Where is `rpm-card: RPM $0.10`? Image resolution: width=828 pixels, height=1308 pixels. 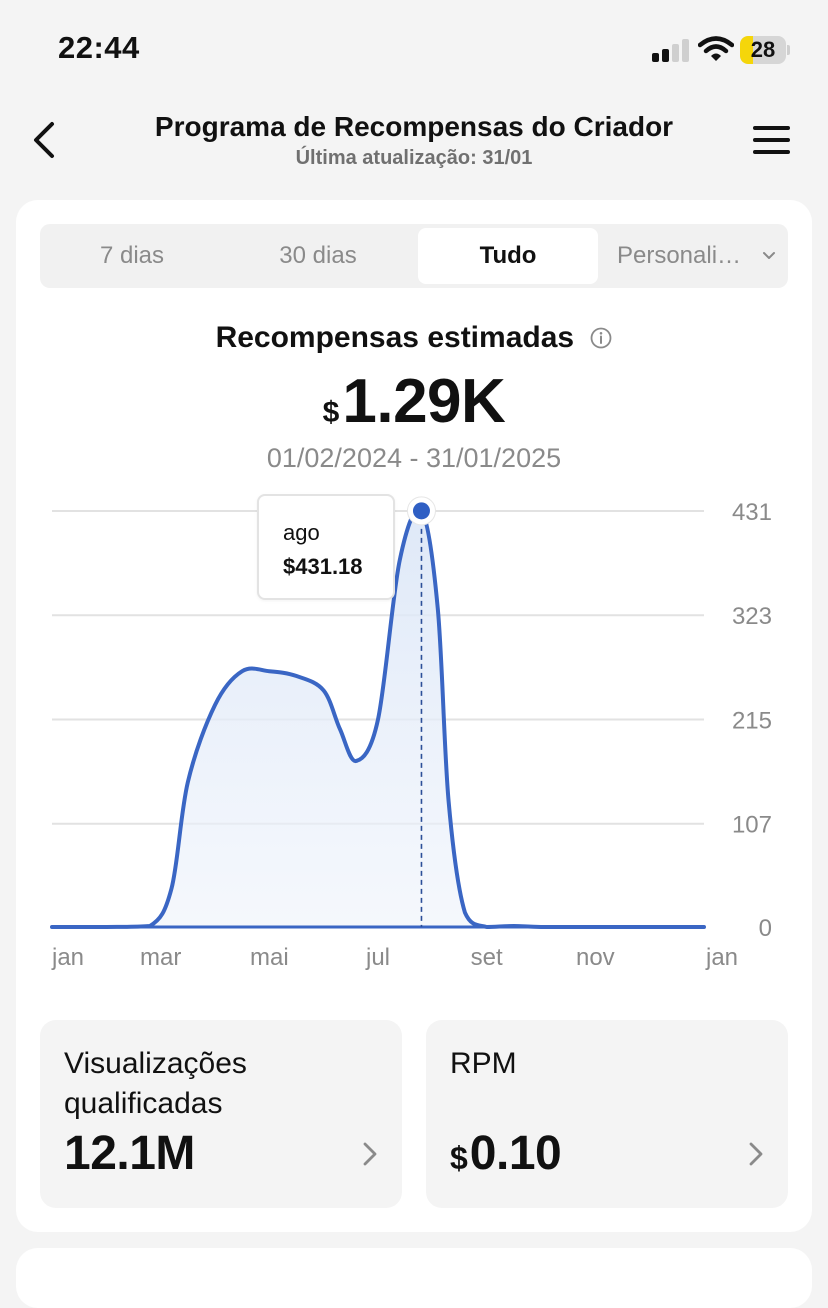 rpm-card: RPM $0.10 is located at coordinates (607, 1114).